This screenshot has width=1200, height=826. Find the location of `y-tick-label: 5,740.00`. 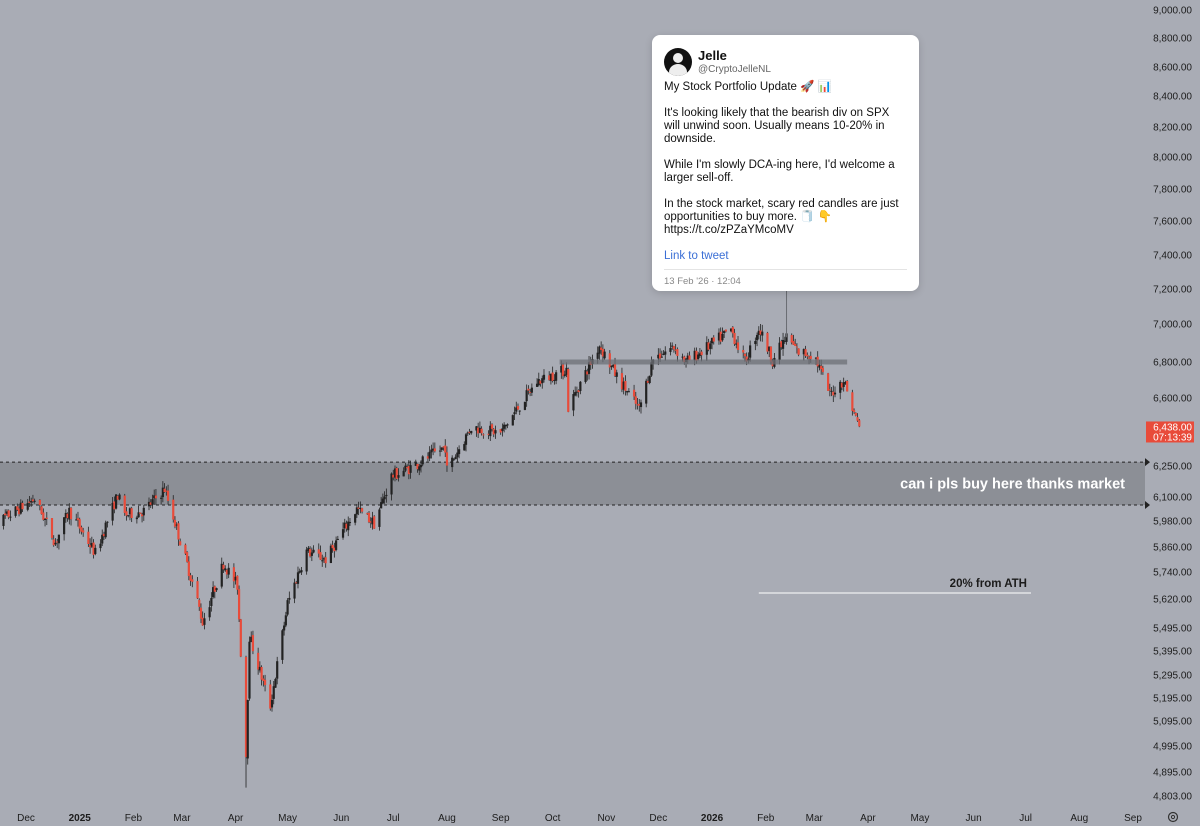

y-tick-label: 5,740.00 is located at coordinates (1172, 573).